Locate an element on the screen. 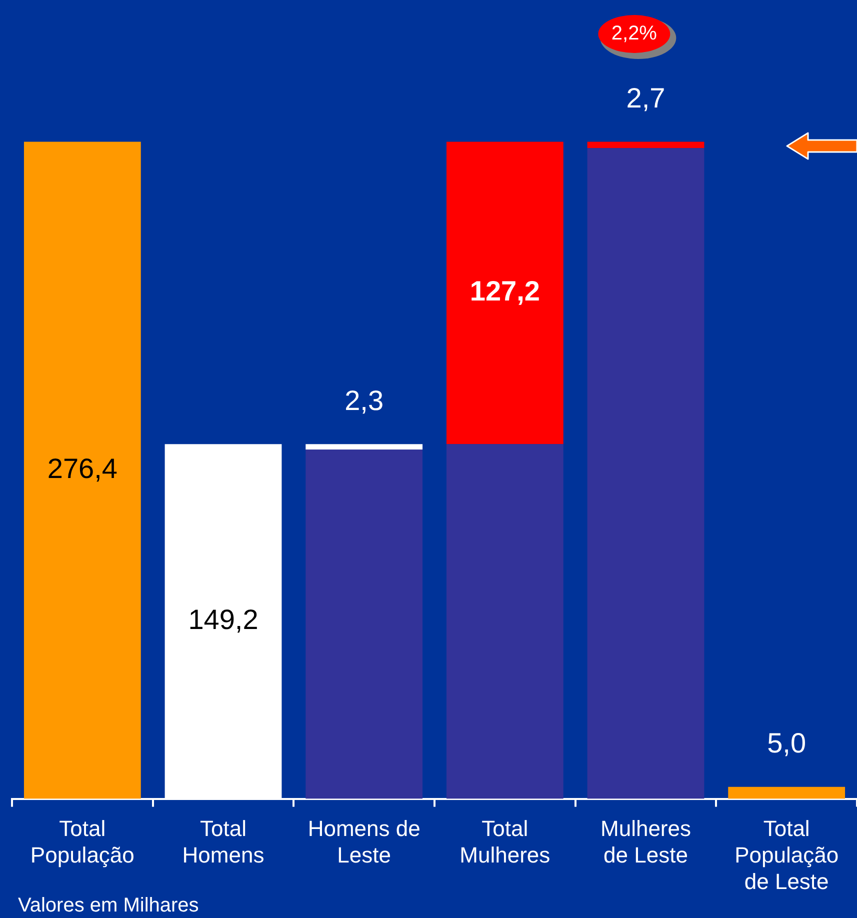 This screenshot has width=857, height=918. data-label: 2,7 is located at coordinates (646, 98).